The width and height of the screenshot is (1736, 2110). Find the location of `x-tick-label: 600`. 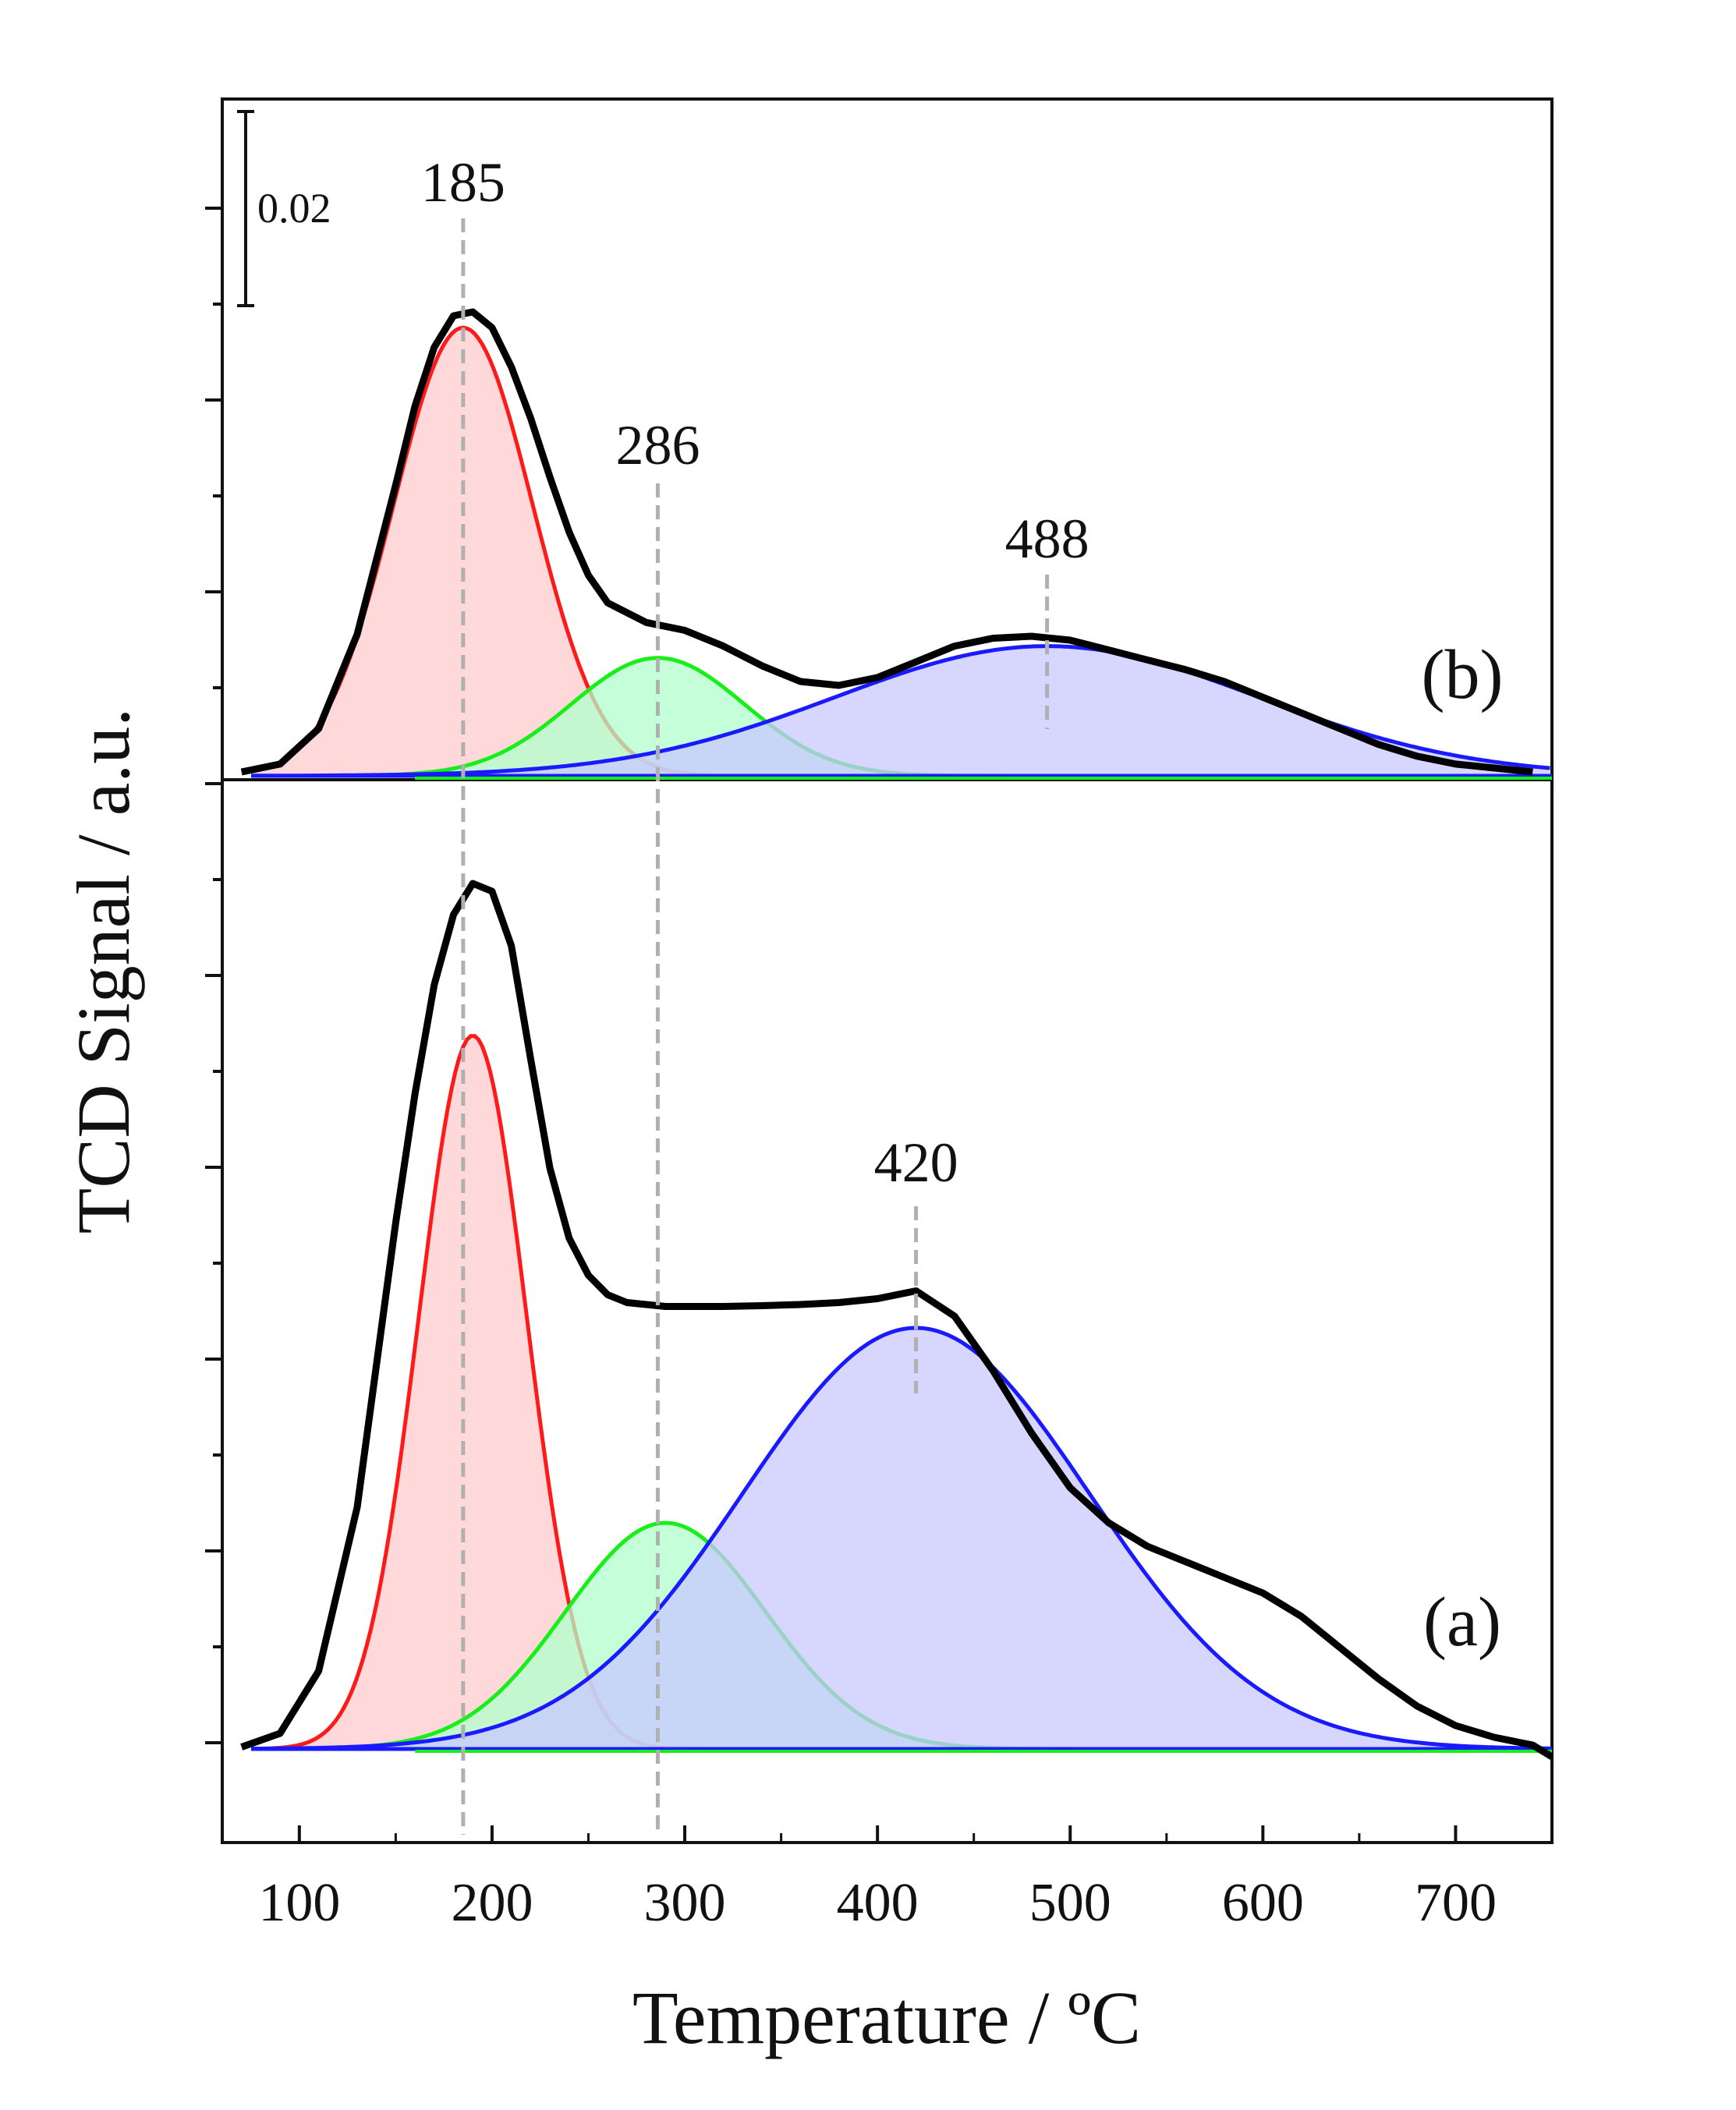

x-tick-label: 600 is located at coordinates (1263, 1903).